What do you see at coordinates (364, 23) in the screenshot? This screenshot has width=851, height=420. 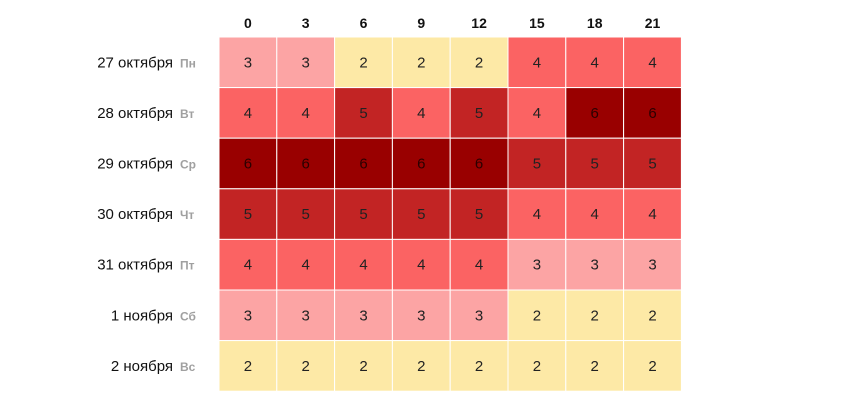 I see `hour-label: 6` at bounding box center [364, 23].